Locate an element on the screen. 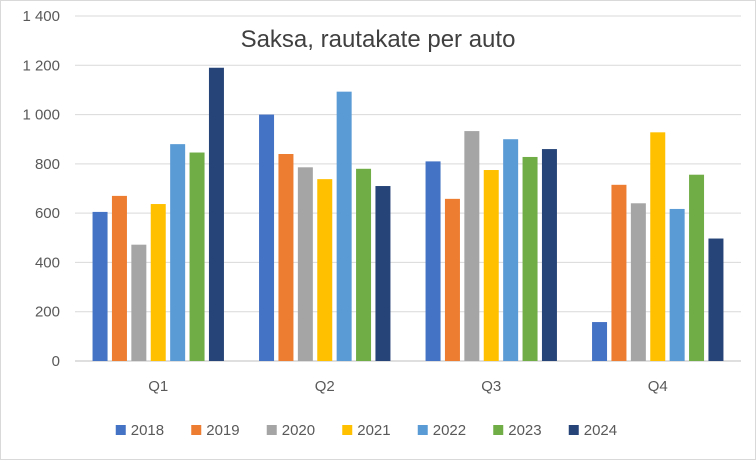  legend-label: 2023 is located at coordinates (524, 430).